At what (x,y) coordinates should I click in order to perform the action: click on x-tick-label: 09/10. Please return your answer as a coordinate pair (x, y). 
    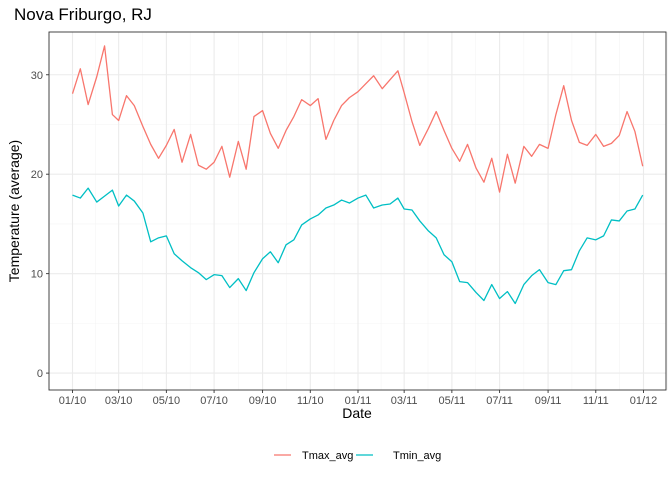
    Looking at the image, I should click on (263, 401).